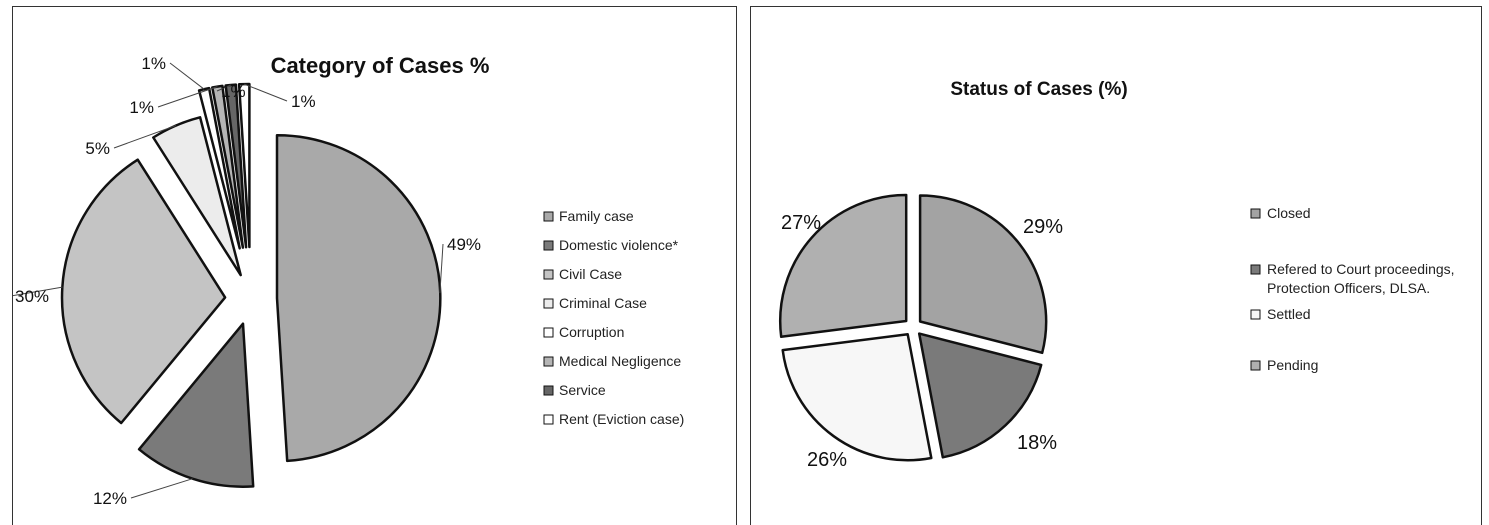 This screenshot has height=525, width=1489. What do you see at coordinates (380, 65) in the screenshot?
I see `chart-title: Category of Cases %` at bounding box center [380, 65].